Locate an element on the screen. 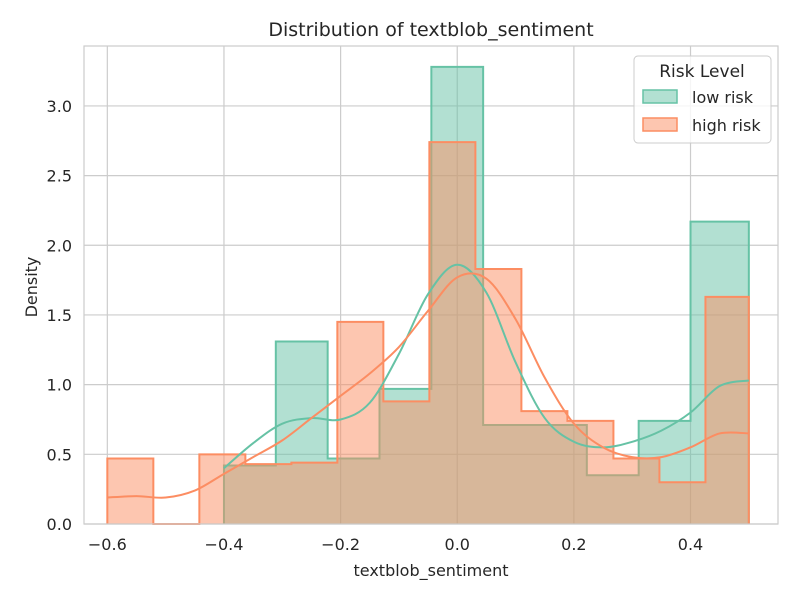  y-tick-label: 1.5 is located at coordinates (59, 315).